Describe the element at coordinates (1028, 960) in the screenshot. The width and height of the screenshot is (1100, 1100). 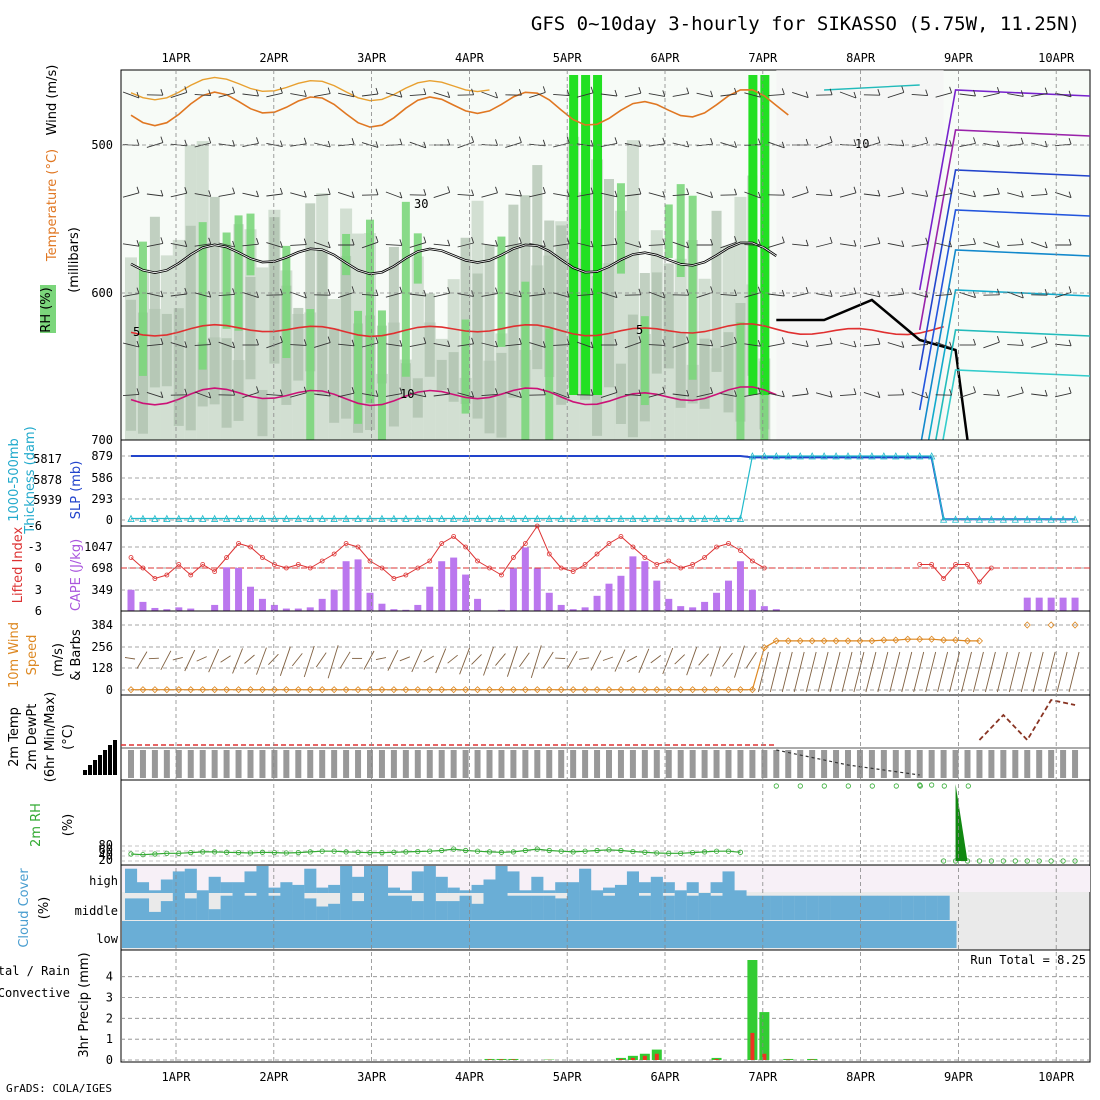
I see `run-total: Run Total = 8.25` at that location.